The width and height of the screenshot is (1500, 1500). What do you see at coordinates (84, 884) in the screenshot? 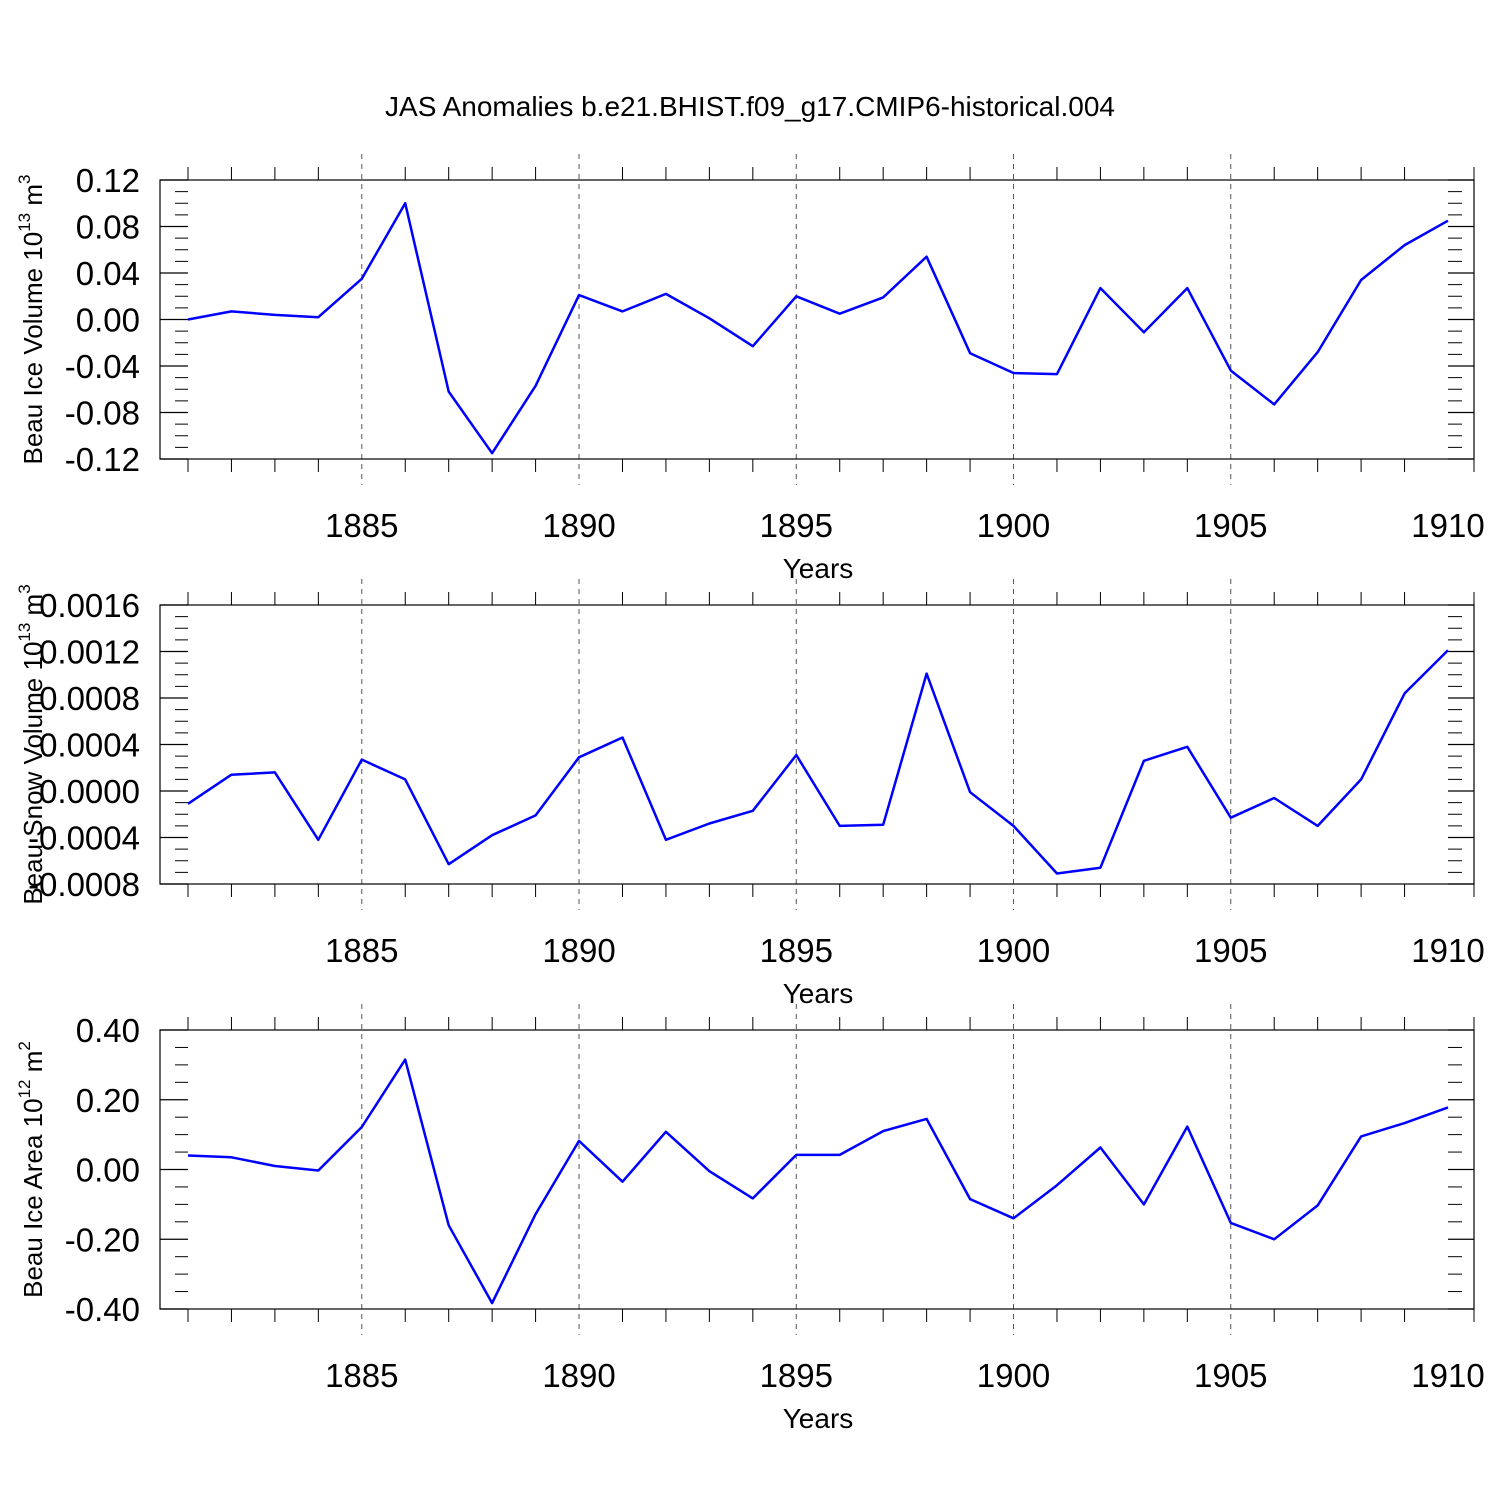
I see `y-tick-label: -0.0008` at bounding box center [84, 884].